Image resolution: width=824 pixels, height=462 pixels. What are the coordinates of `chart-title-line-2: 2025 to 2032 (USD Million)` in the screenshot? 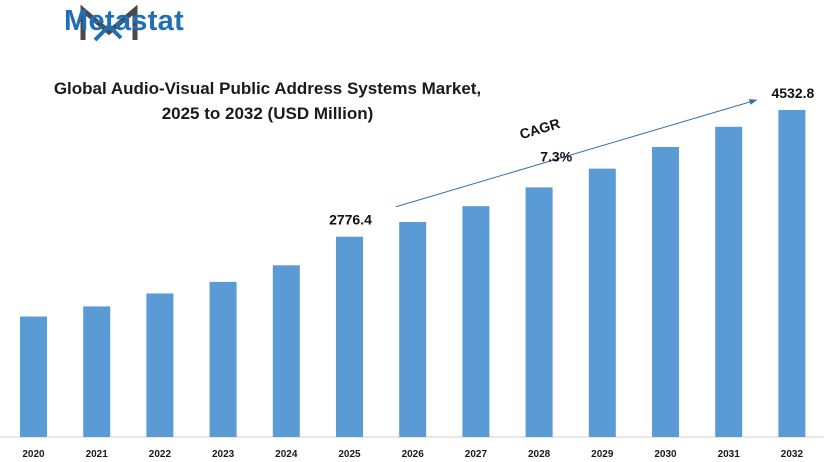 It's located at (267, 113).